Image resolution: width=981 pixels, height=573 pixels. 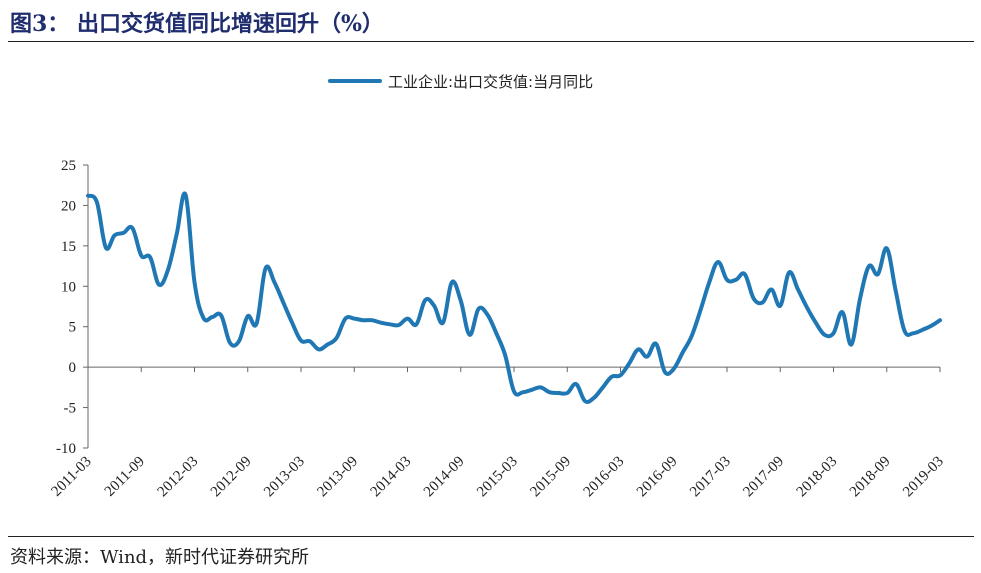 What do you see at coordinates (585, 401) in the screenshot?
I see `data-point: 2015-11: -4.2` at bounding box center [585, 401].